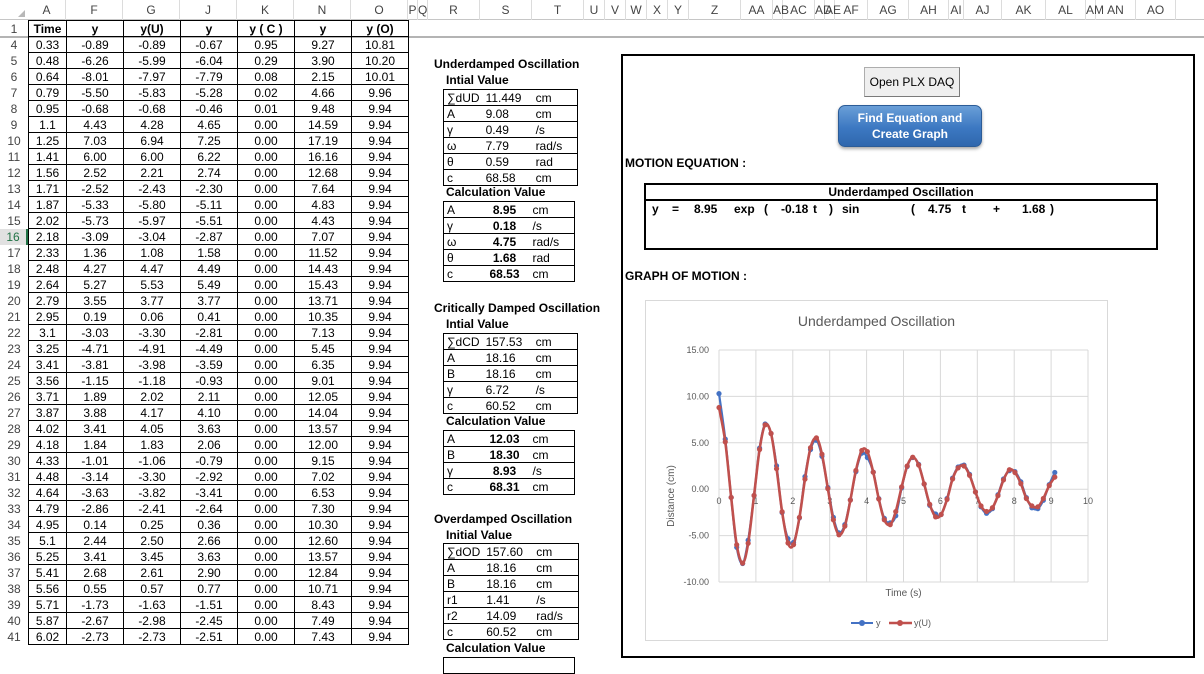 The height and width of the screenshot is (674, 1204). I want to click on cell: 4.43, so click(323, 220).